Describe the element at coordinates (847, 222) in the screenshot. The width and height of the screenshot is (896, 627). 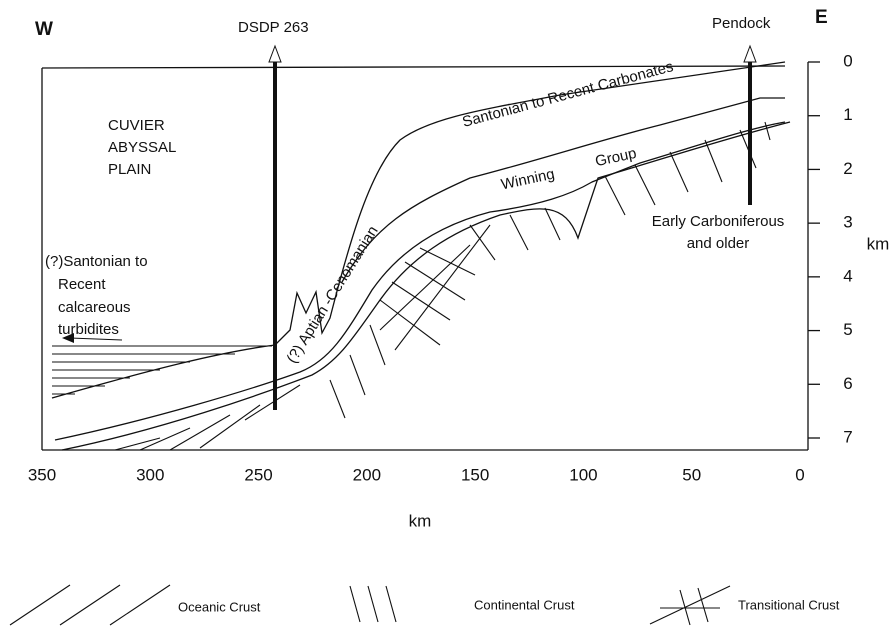
I see `y-tick-label: 3` at that location.